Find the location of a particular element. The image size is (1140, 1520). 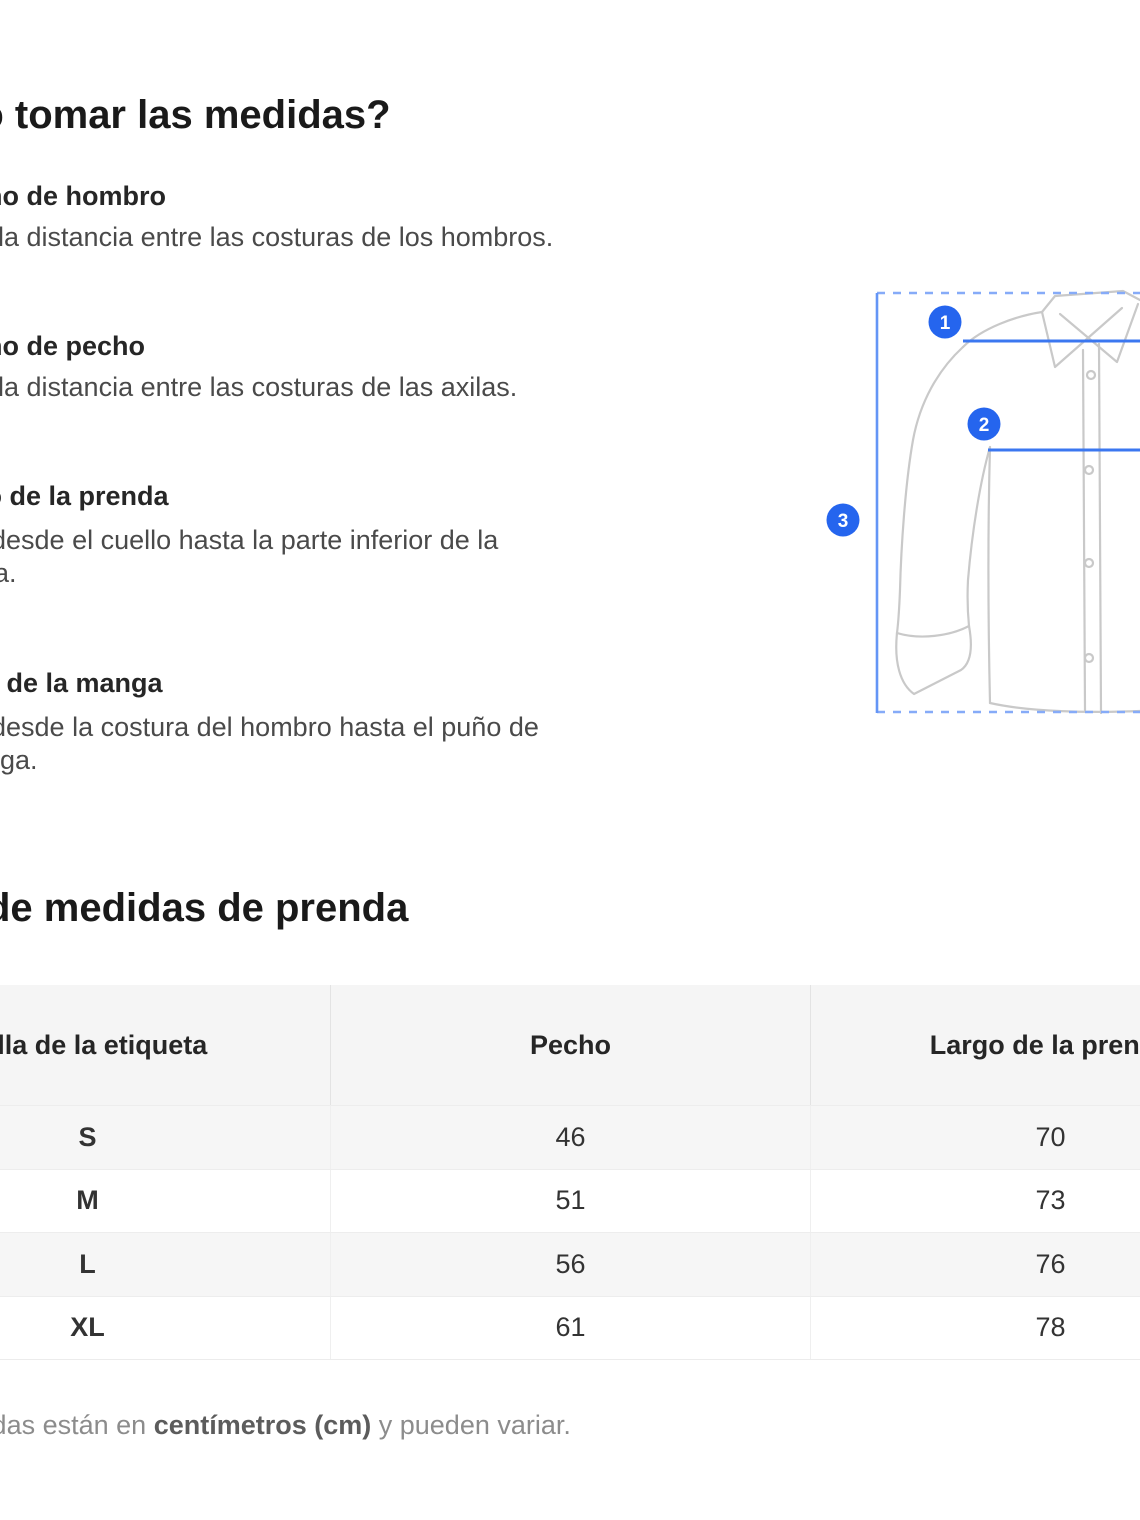

shirt-measurement-diagram: 1 2 3 is located at coordinates (980, 500).